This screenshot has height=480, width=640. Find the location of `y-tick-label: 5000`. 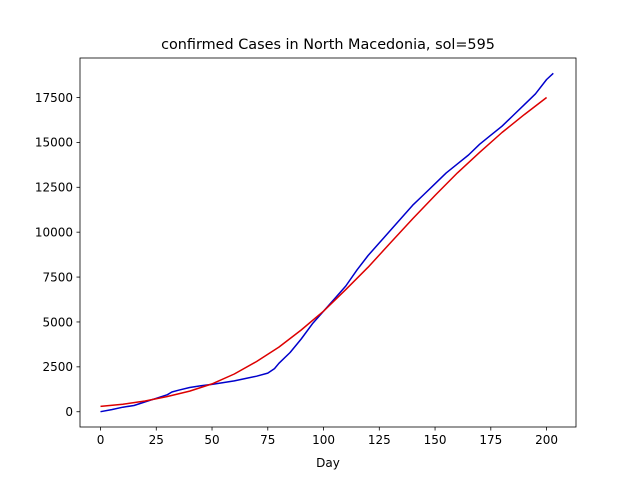

y-tick-label: 5000 is located at coordinates (57, 322).